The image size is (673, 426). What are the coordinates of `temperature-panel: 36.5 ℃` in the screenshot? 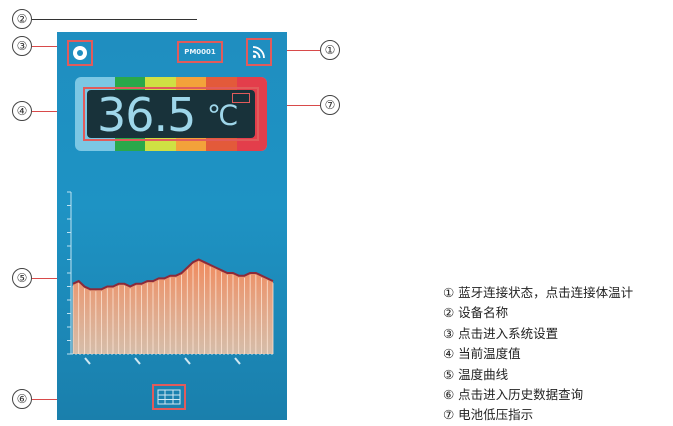 It's located at (171, 114).